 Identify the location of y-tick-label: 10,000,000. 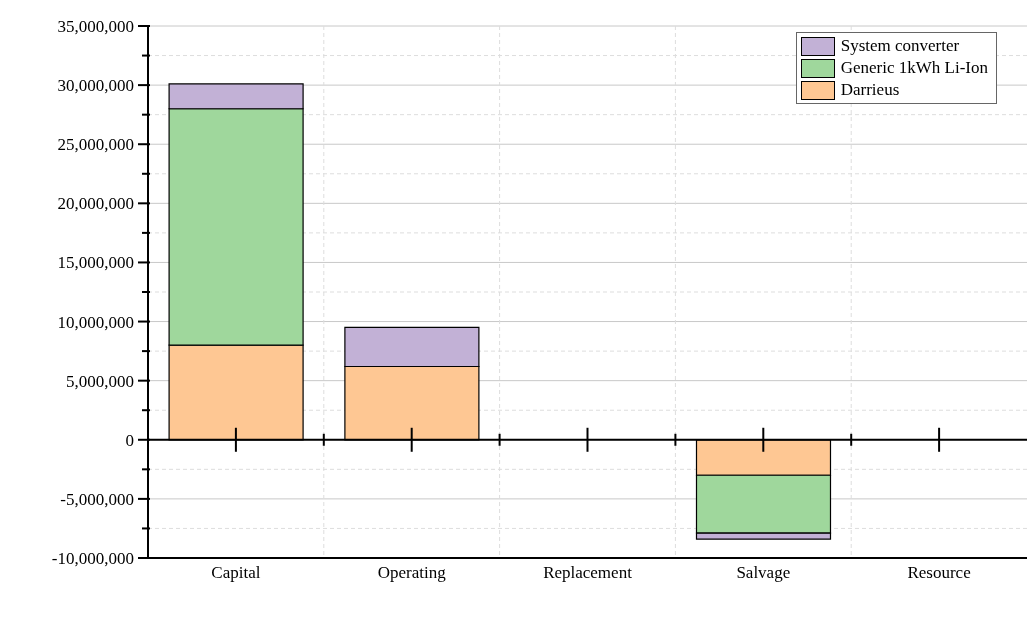
(95, 322).